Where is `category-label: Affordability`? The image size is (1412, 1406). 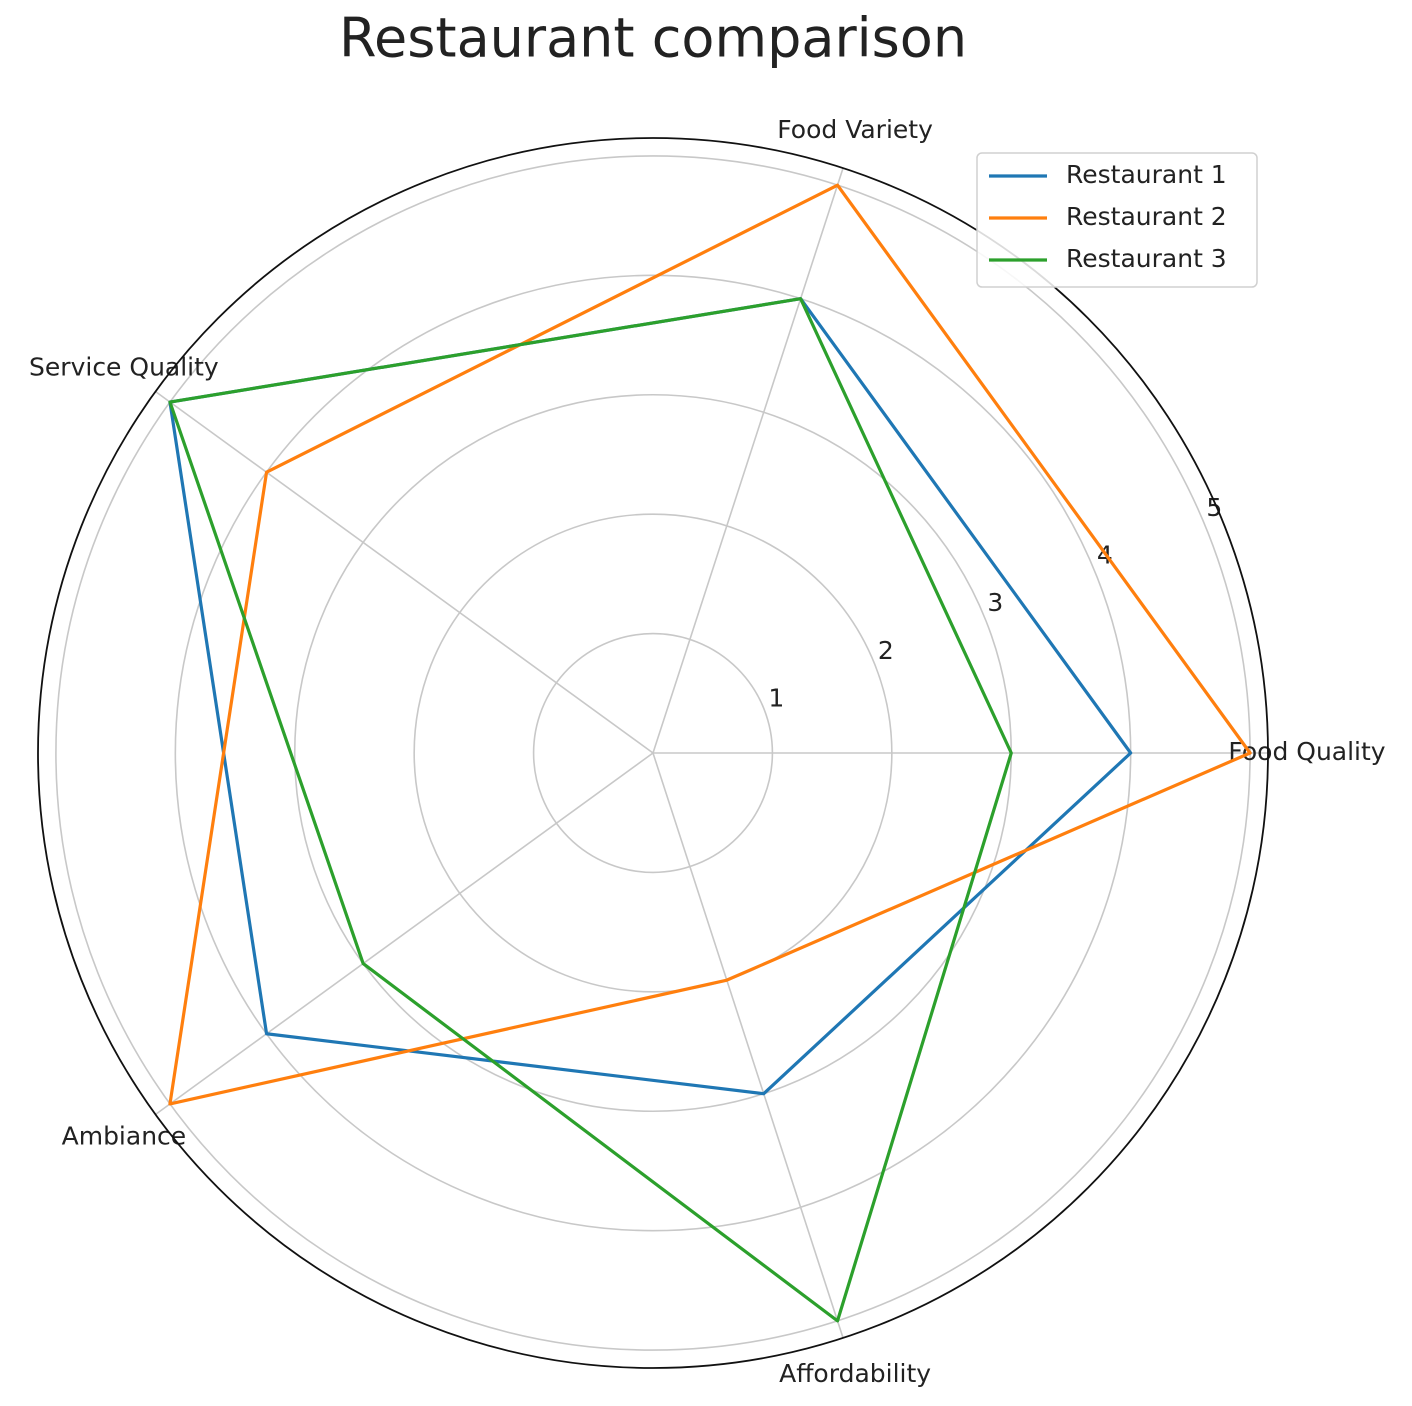
category-label: Affordability is located at coordinates (855, 1373).